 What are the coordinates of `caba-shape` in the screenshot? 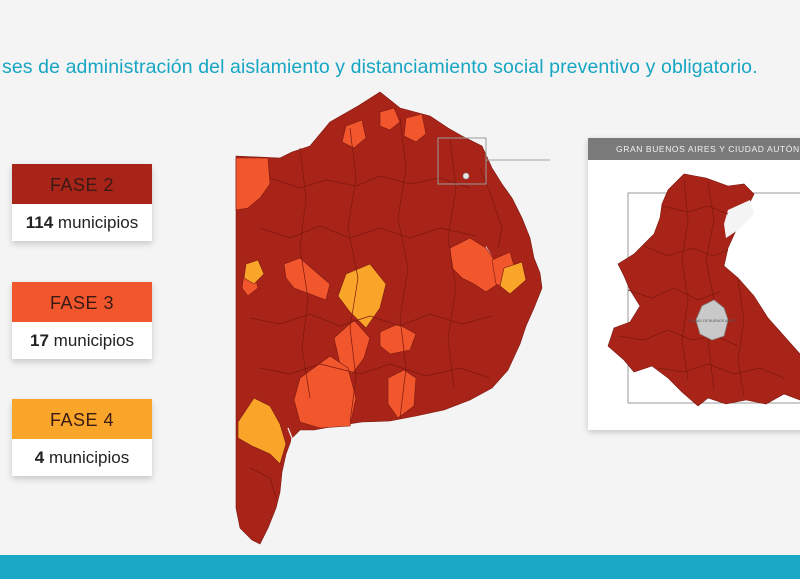 It's located at (712, 320).